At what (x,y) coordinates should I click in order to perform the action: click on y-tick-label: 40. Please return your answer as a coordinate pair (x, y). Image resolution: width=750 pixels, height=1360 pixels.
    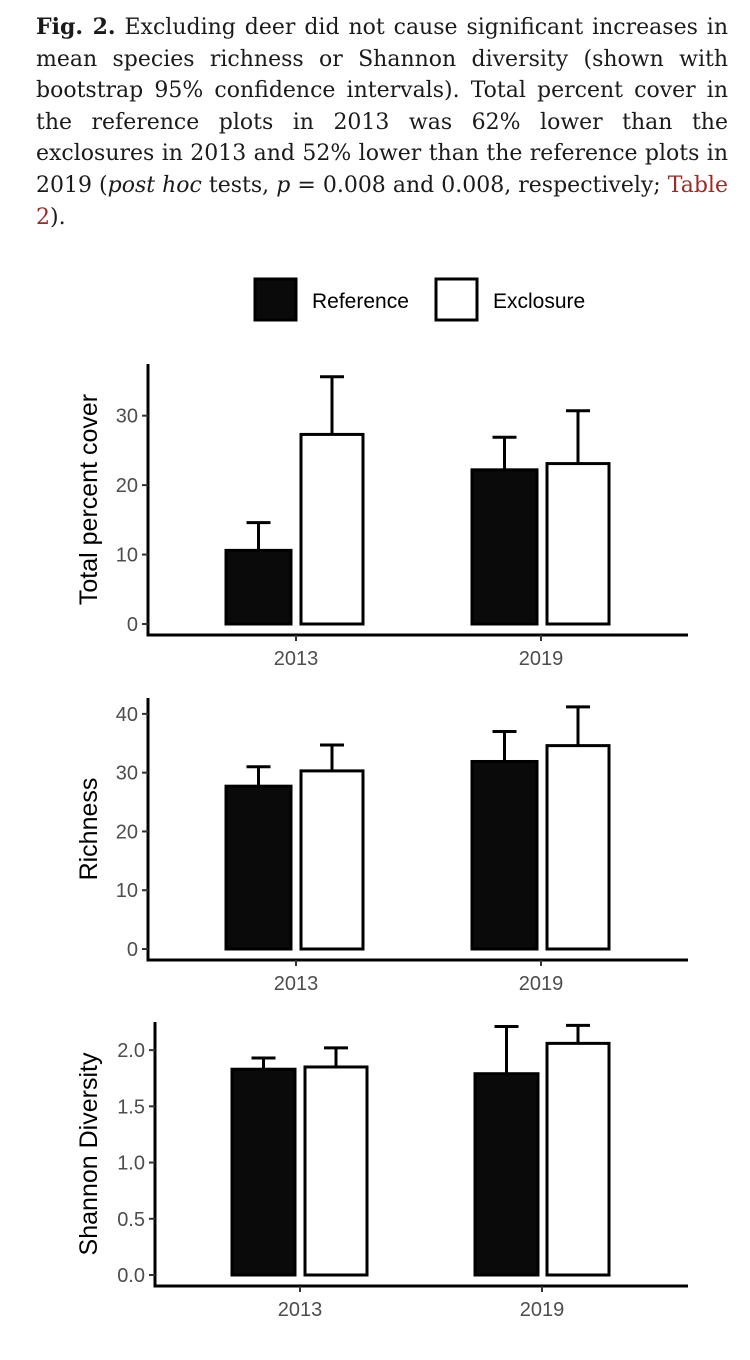
    Looking at the image, I should click on (127, 715).